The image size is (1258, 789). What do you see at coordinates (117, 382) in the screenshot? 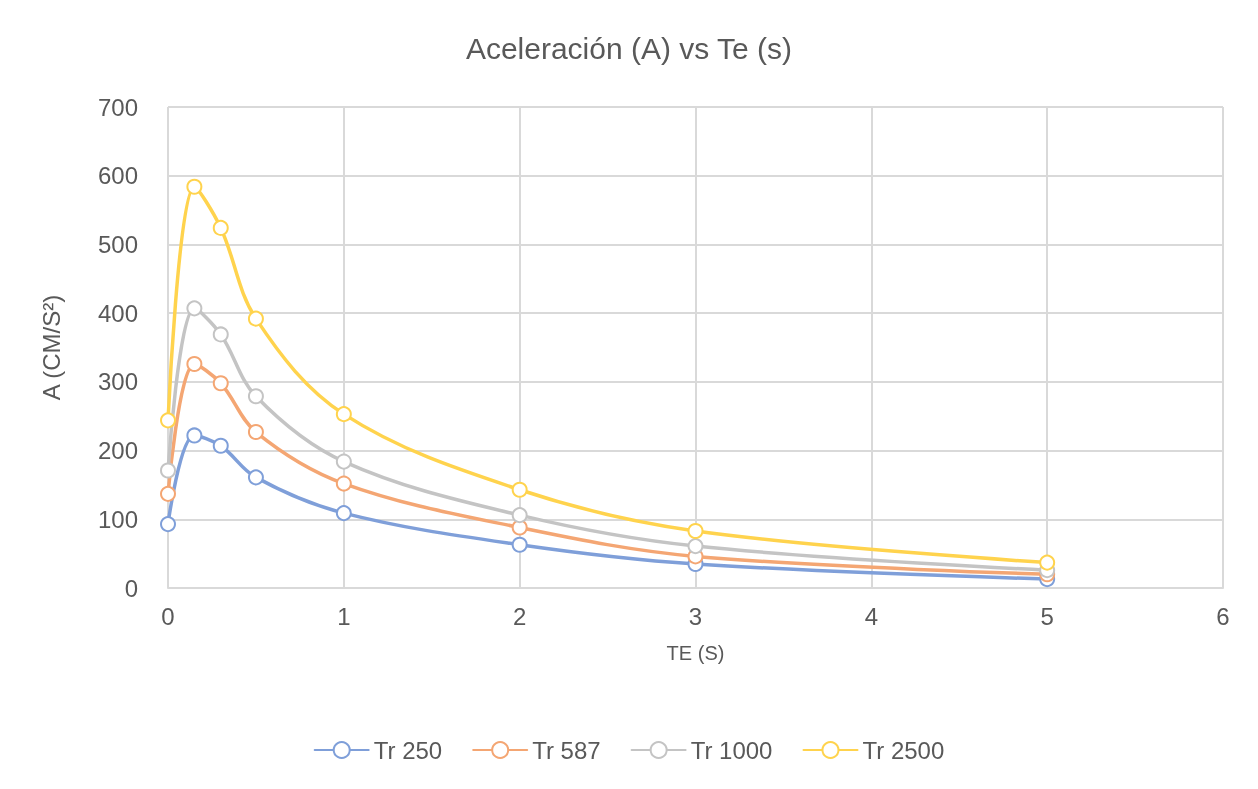
I see `y-tick-label: 300` at bounding box center [117, 382].